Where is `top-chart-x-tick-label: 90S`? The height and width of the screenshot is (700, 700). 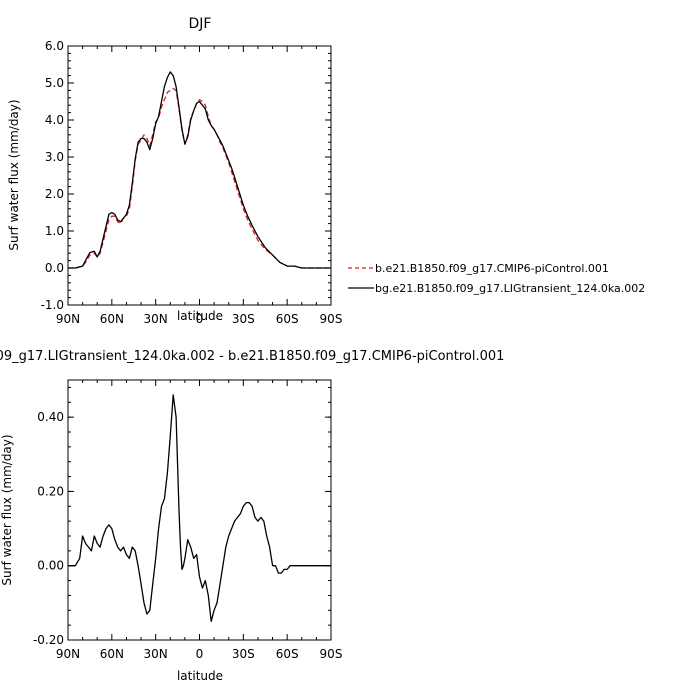 top-chart-x-tick-label: 90S is located at coordinates (331, 319).